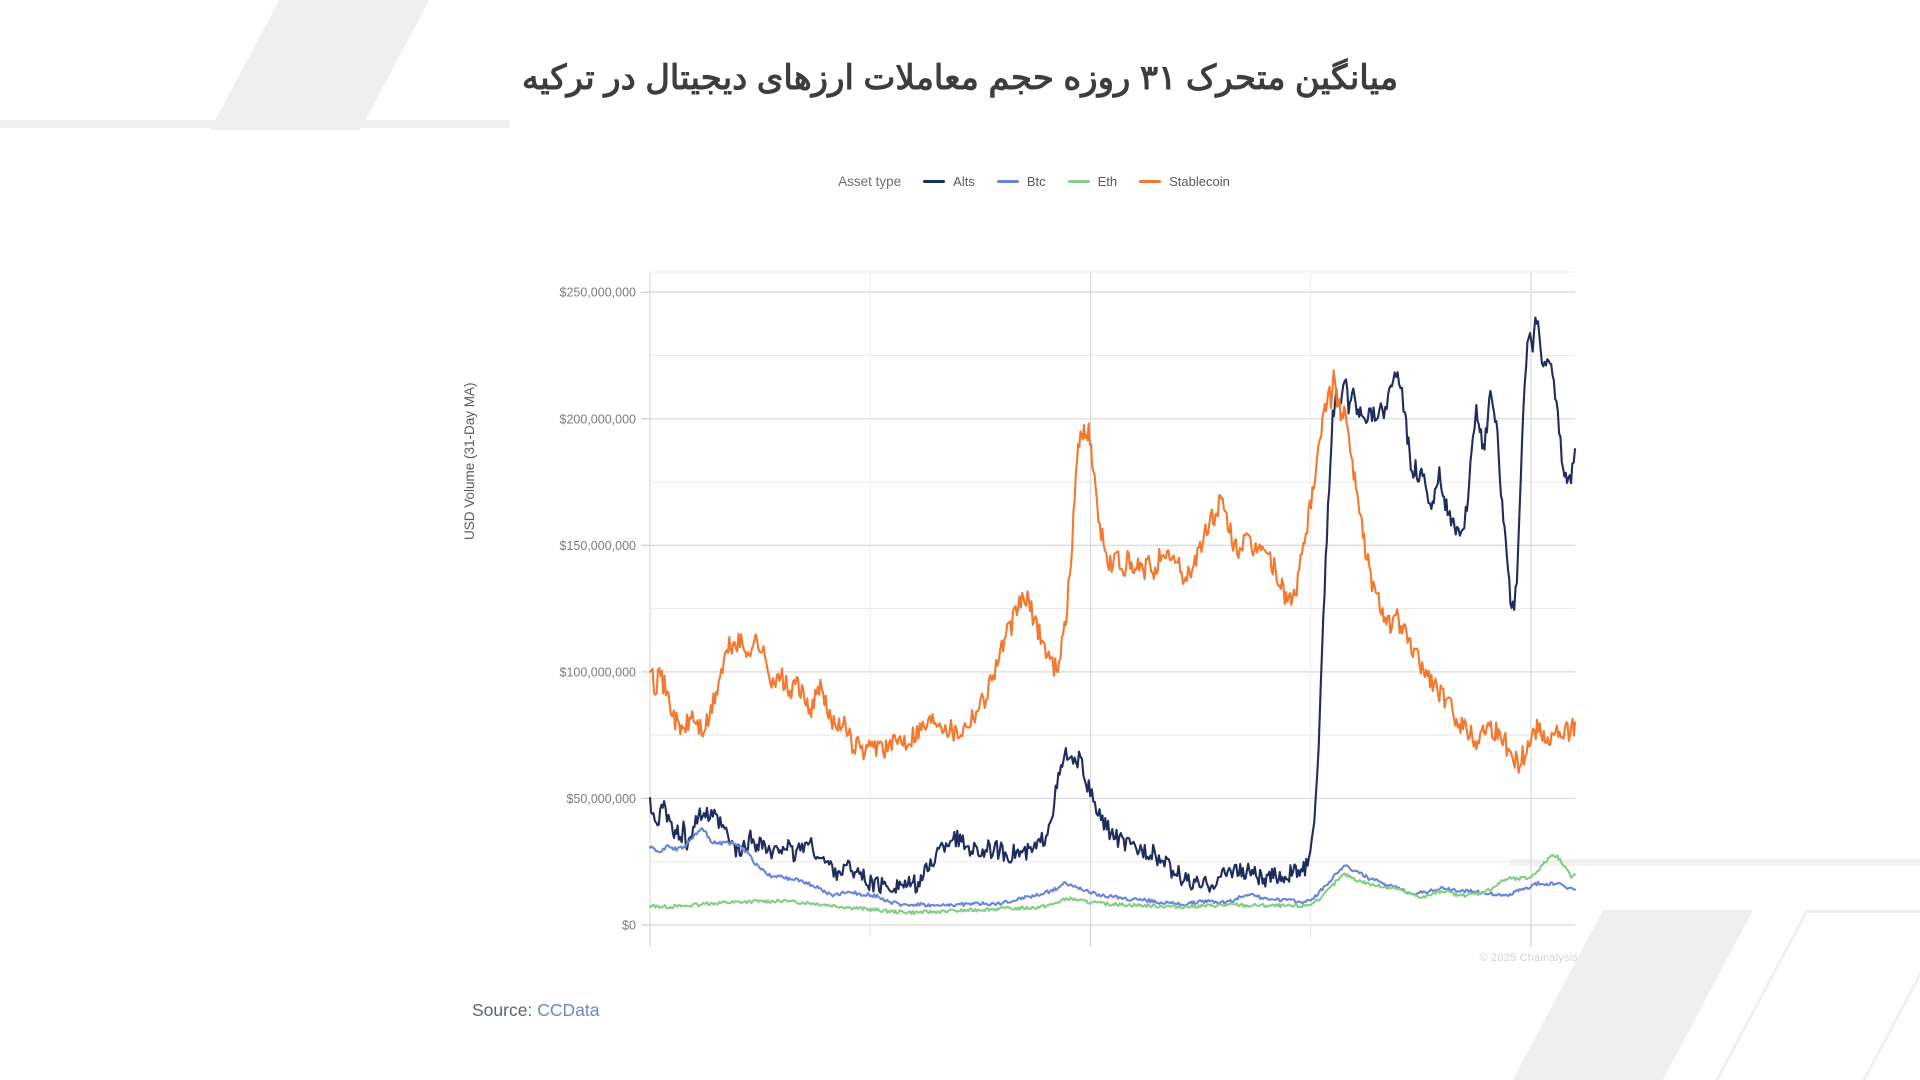 The width and height of the screenshot is (1920, 1080). I want to click on copyright-text: © 2025 Chainalysis, so click(1528, 958).